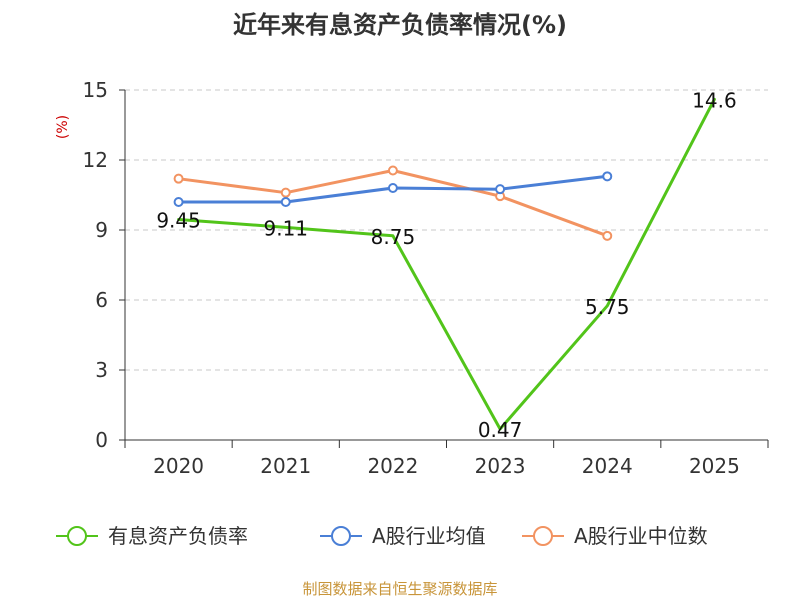 The width and height of the screenshot is (800, 600). What do you see at coordinates (95, 160) in the screenshot?
I see `y-tick-label: 12` at bounding box center [95, 160].